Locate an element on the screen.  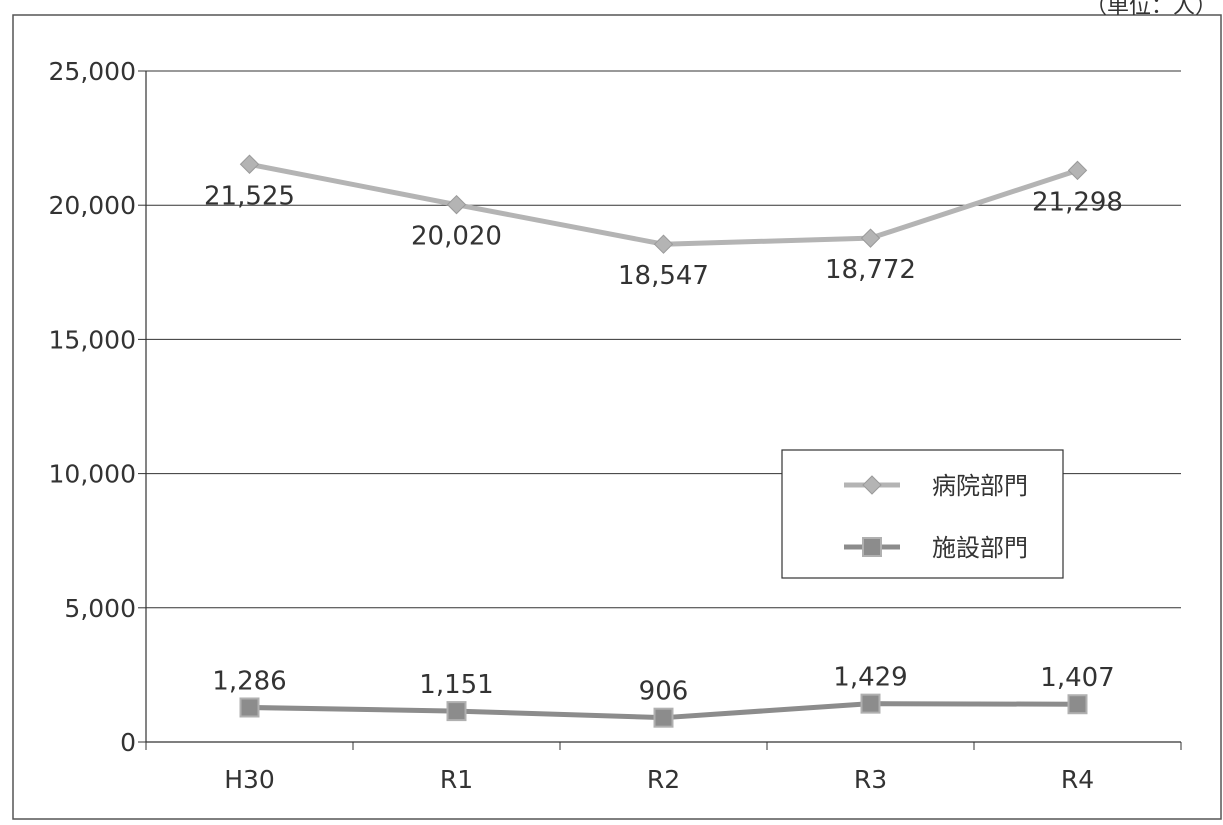
x-tick-label: R4 is located at coordinates (1077, 779).